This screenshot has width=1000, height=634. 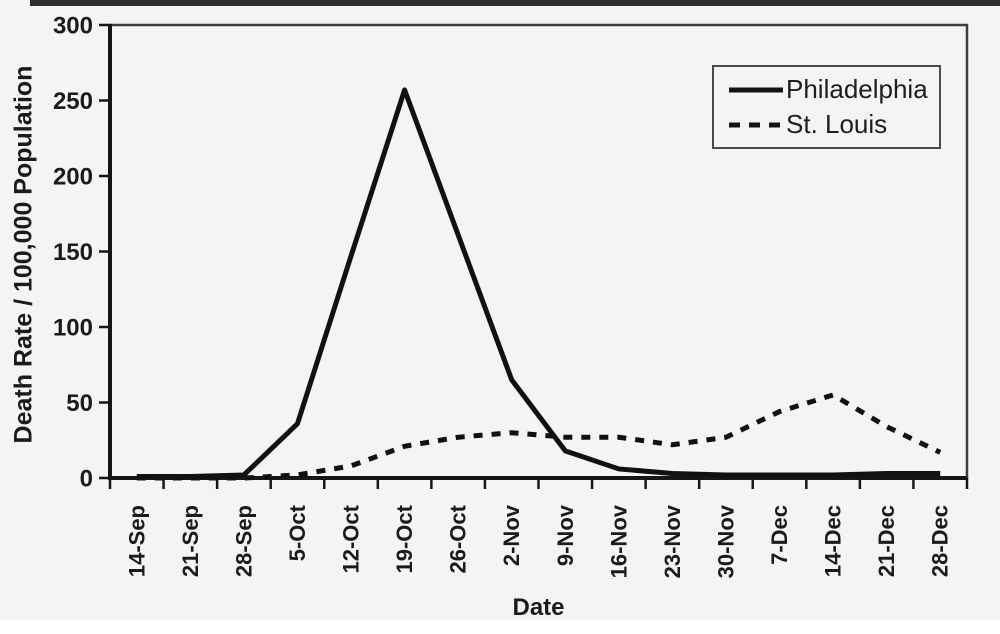 I want to click on y-tick-label: 150, so click(x=73, y=252).